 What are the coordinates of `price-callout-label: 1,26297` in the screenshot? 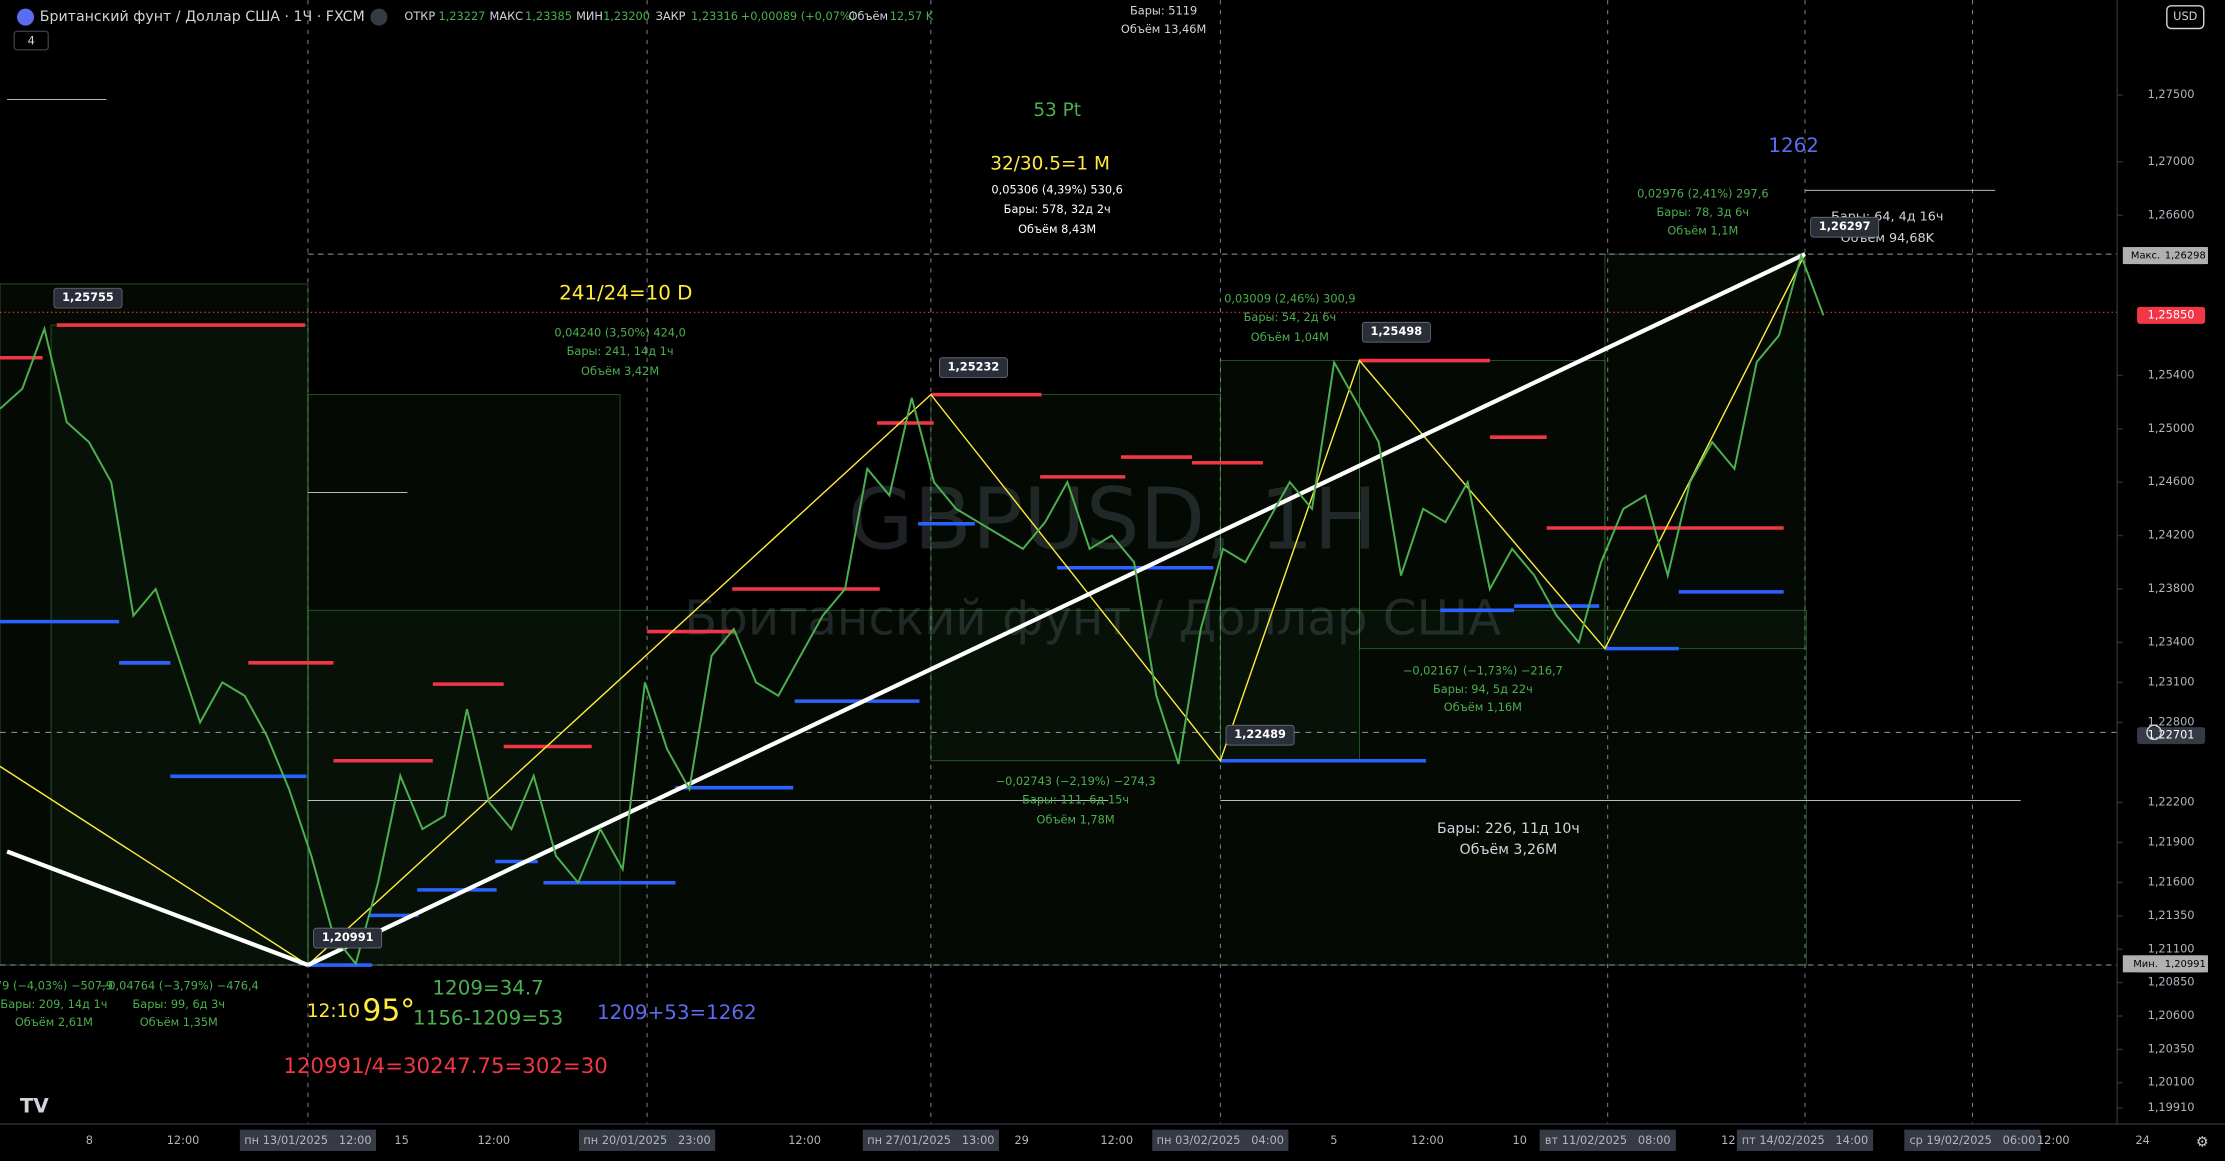 It's located at (1845, 226).